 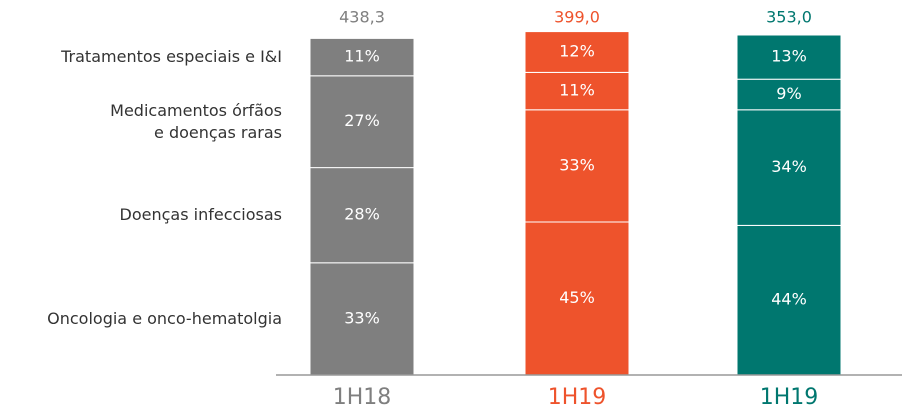 I want to click on segment-label: 27%, so click(x=362, y=120).